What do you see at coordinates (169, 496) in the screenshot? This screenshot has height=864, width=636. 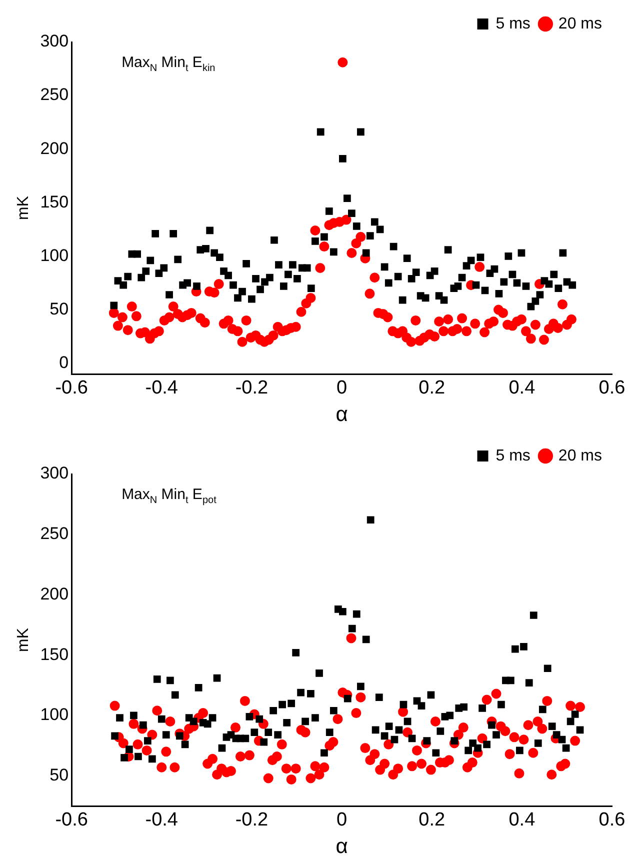 I see `text: Max$_{N}$ Min$_{t}$ E$_{pot}$` at bounding box center [169, 496].